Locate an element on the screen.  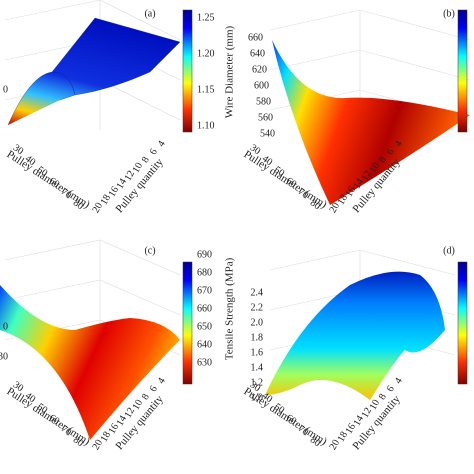
colorbar-tick-label: 680 is located at coordinates (204, 272).